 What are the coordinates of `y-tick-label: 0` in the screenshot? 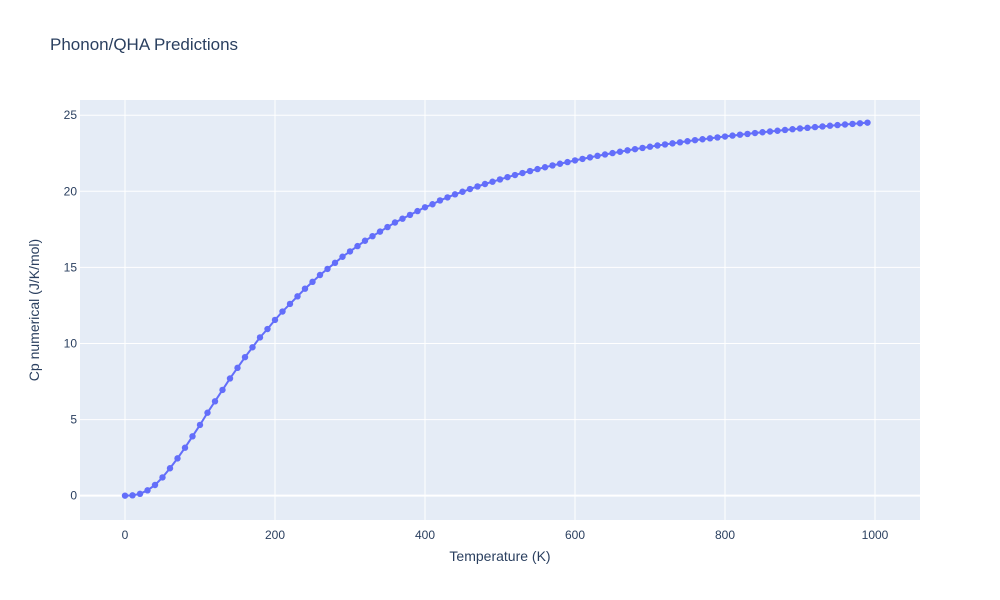 It's located at (73, 496).